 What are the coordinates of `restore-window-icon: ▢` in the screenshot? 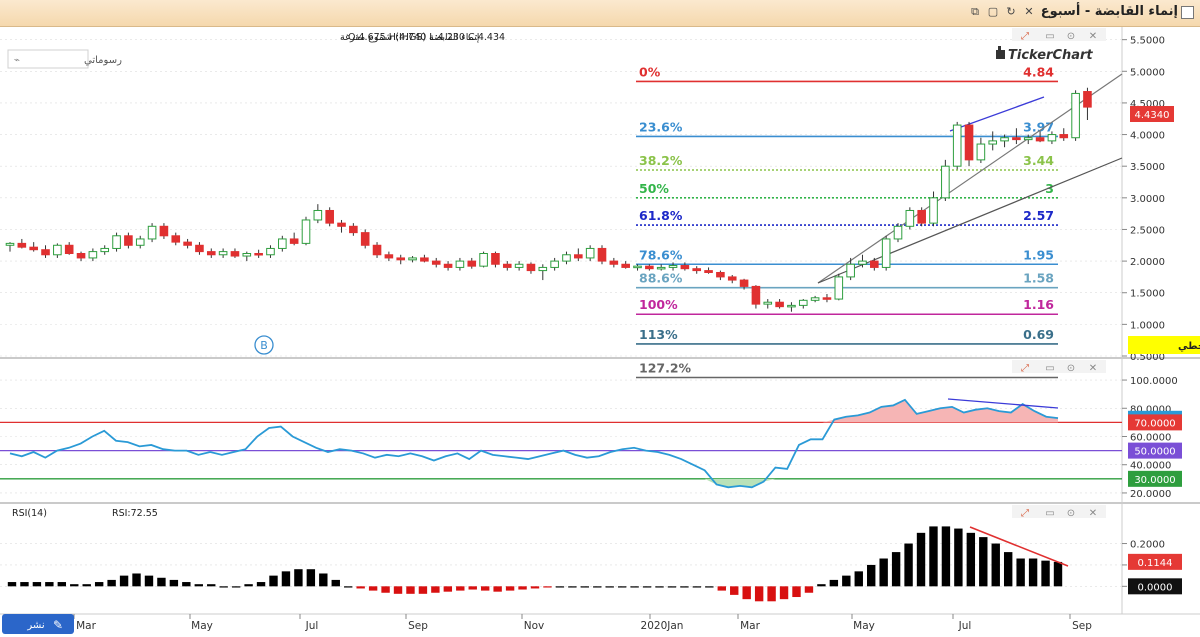 It's located at (993, 11).